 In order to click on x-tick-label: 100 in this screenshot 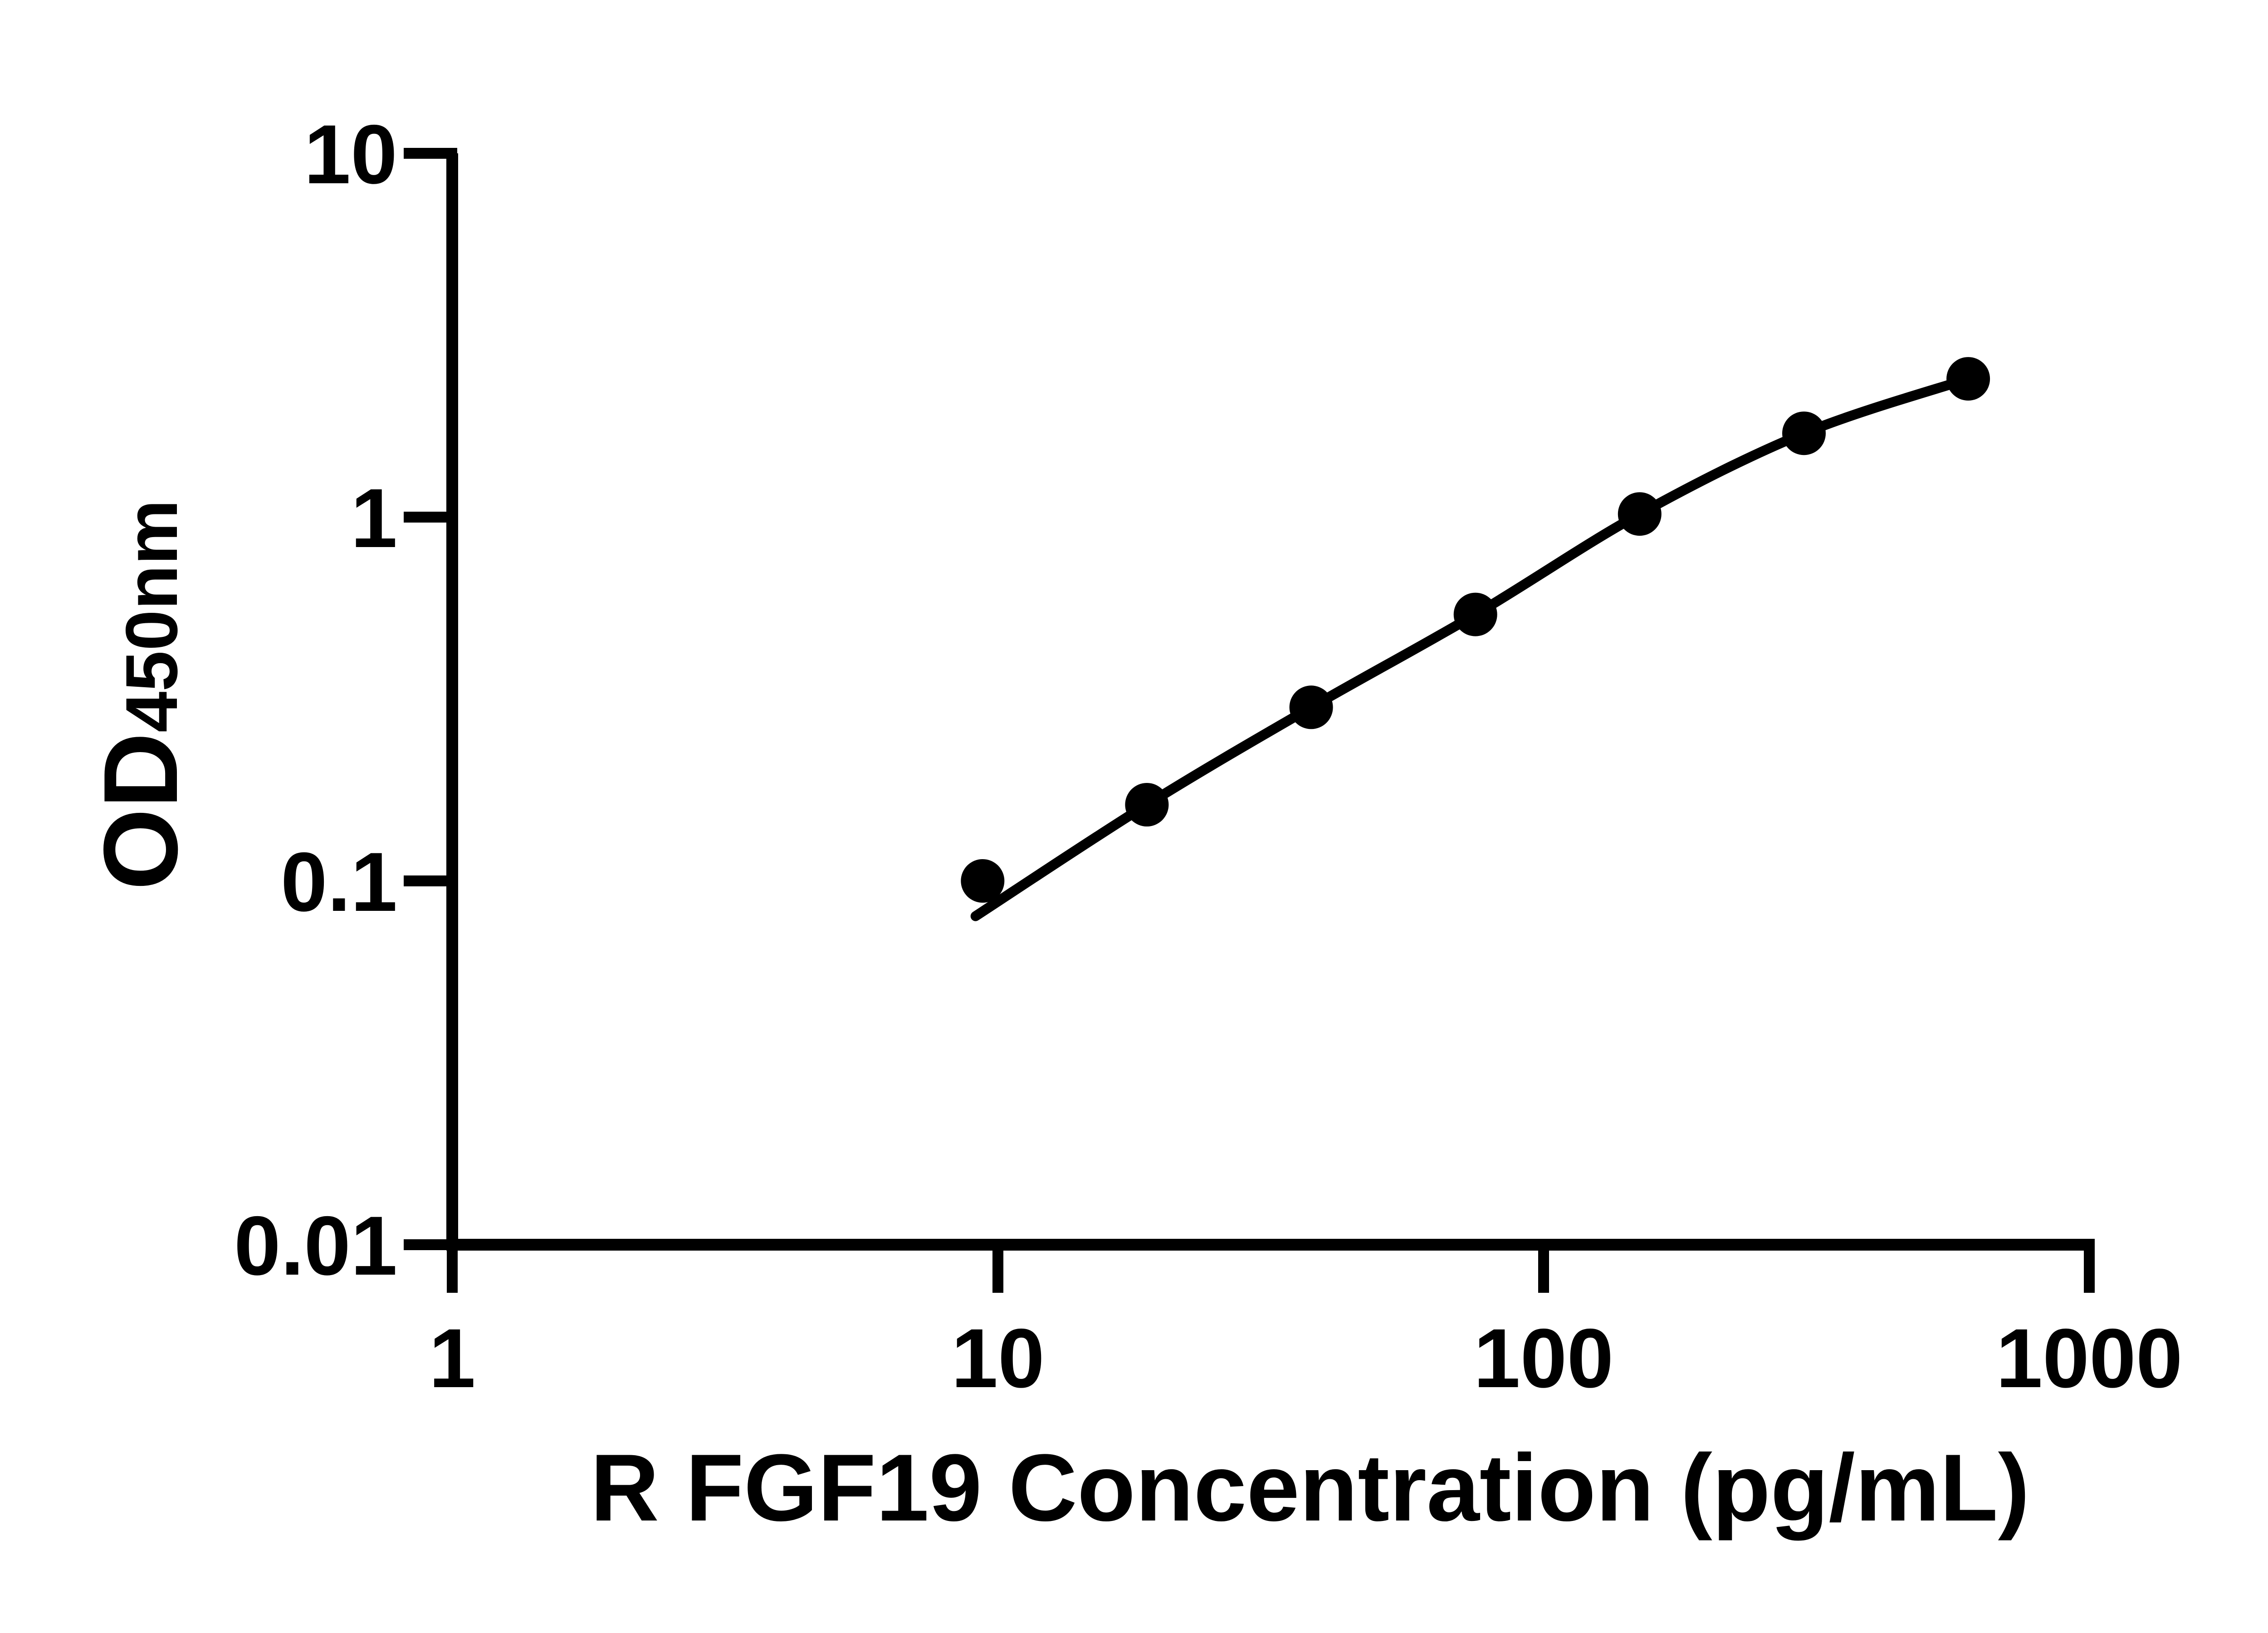, I will do `click(1544, 1358)`.